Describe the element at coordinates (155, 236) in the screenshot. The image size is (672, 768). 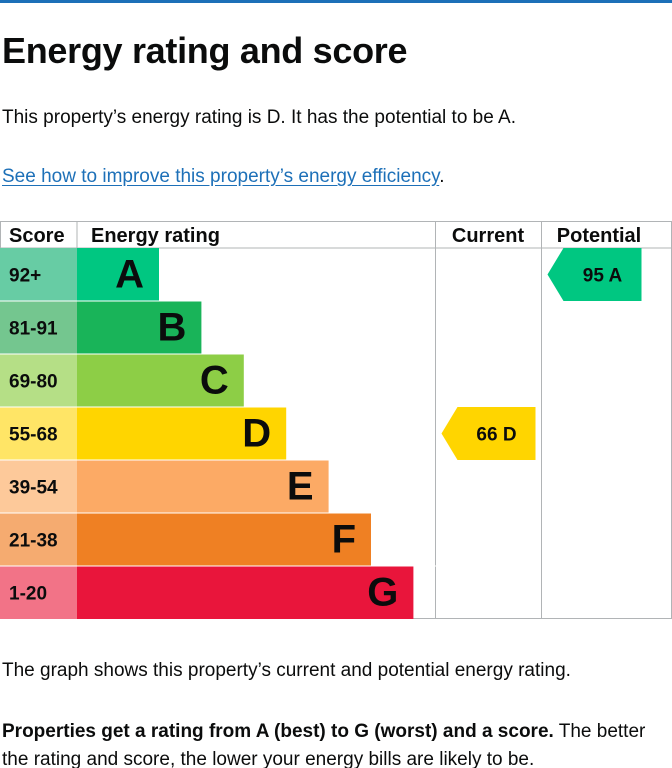
I see `header-energy-rating: Energy rating` at that location.